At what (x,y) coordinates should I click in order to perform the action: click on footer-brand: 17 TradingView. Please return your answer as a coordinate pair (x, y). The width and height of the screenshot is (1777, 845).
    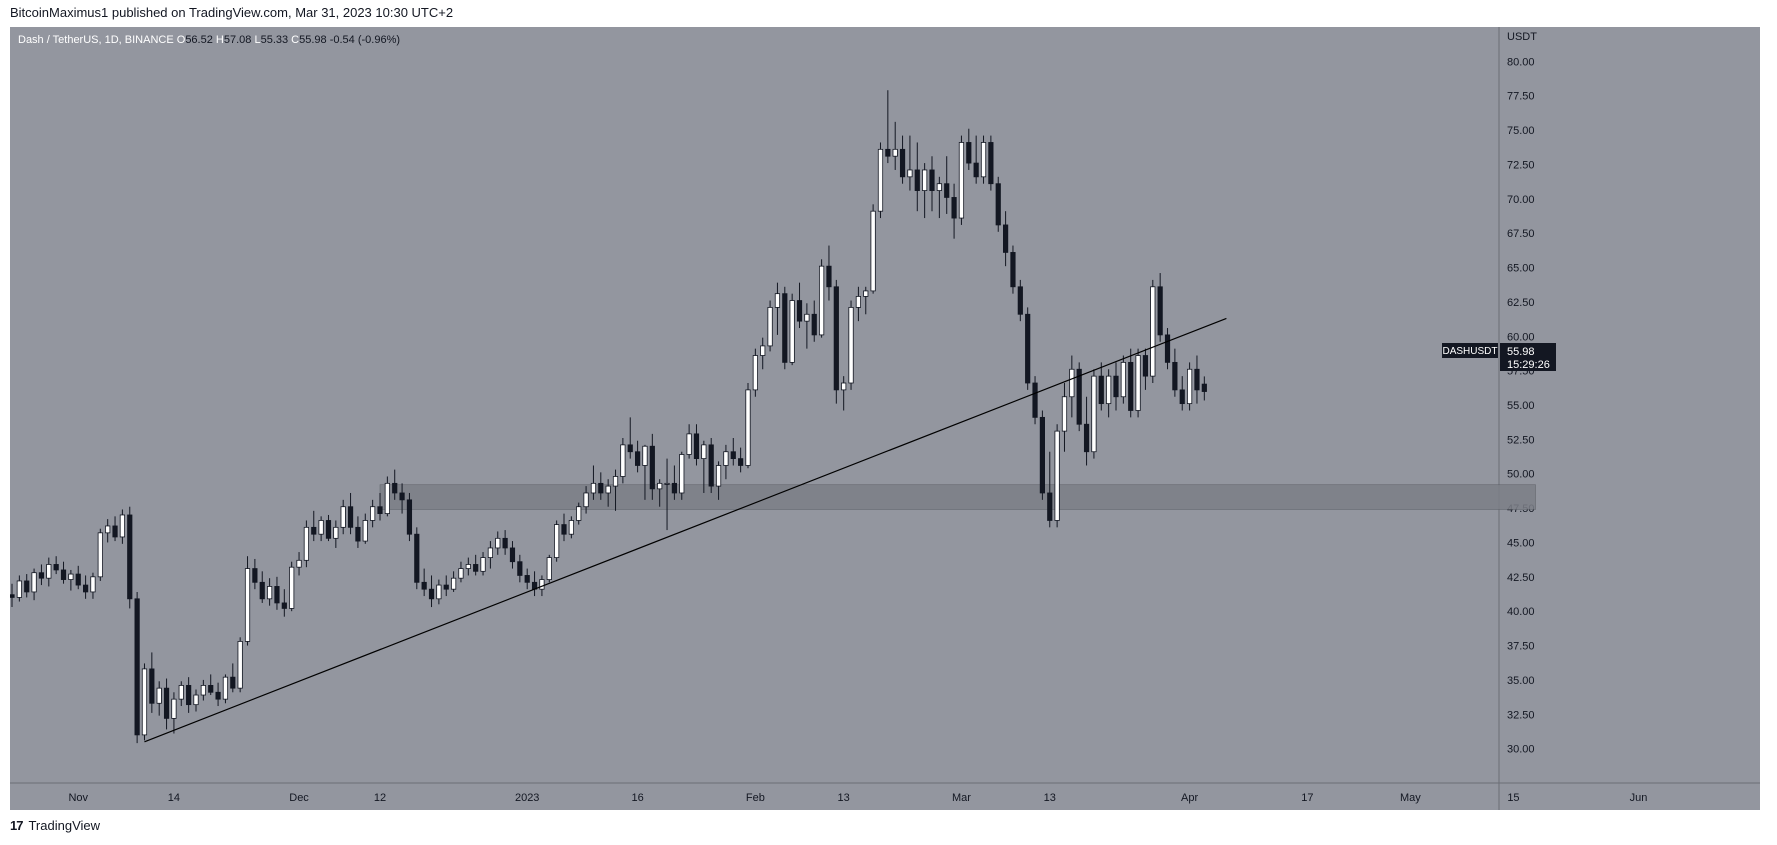
    Looking at the image, I should click on (55, 825).